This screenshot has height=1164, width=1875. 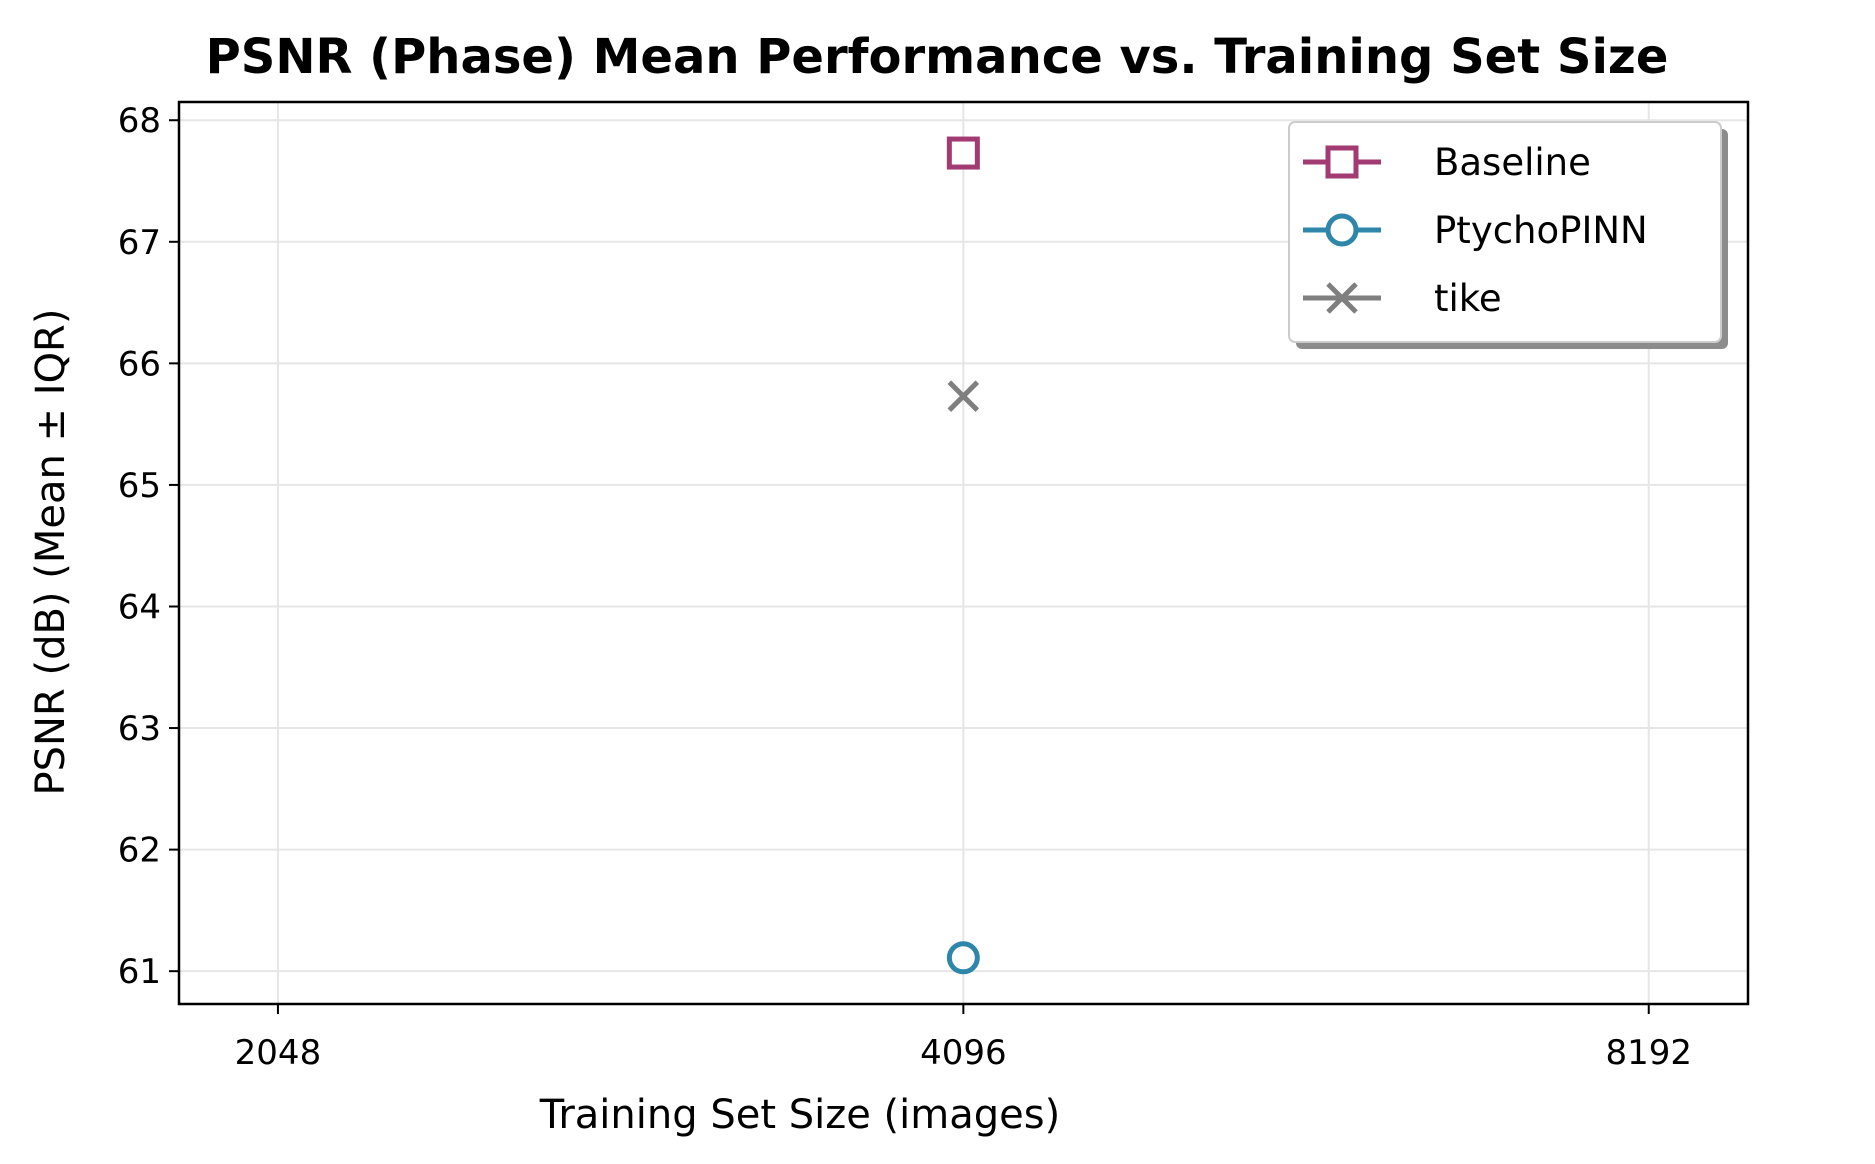 I want to click on y-tick-label: 63, so click(x=139, y=729).